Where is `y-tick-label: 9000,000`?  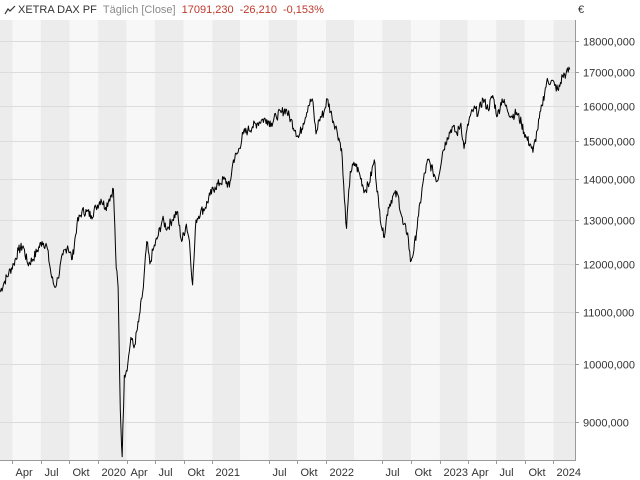 y-tick-label: 9000,000 is located at coordinates (606, 424).